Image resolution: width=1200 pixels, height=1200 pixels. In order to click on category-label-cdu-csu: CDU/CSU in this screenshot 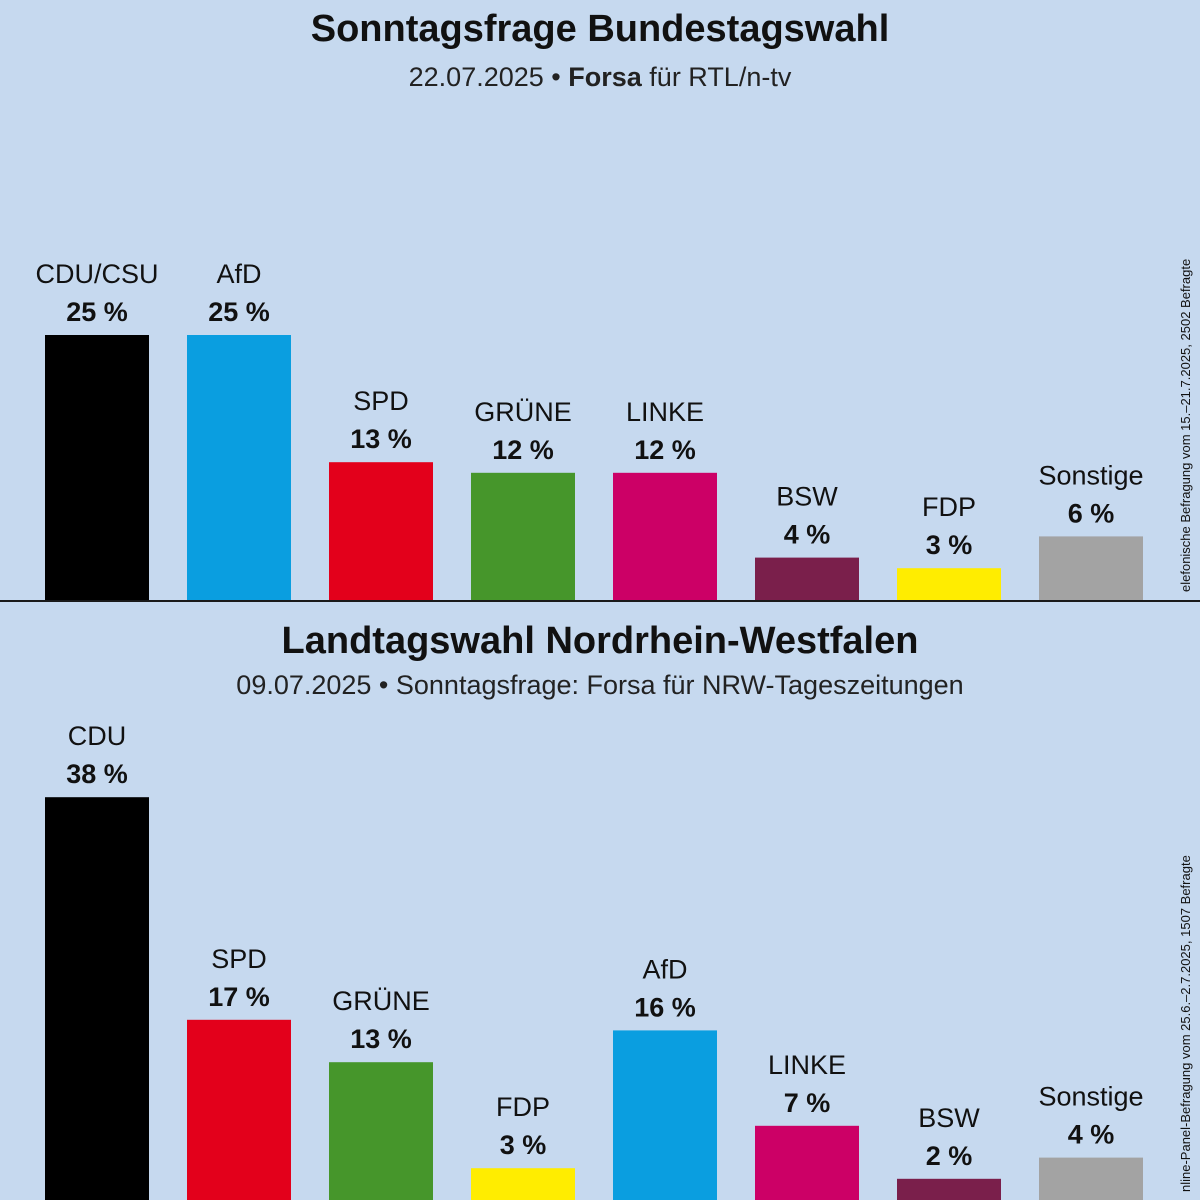, I will do `click(96, 274)`.